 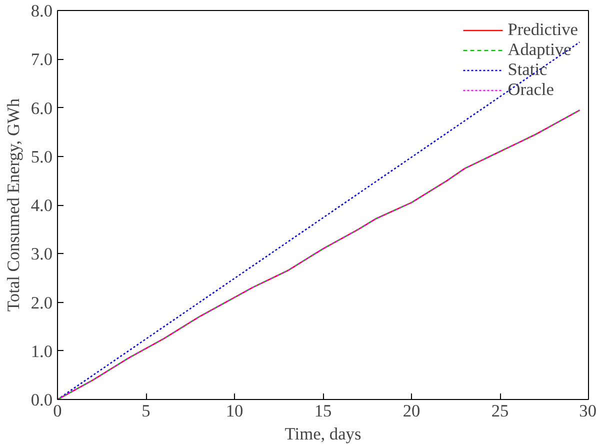 What do you see at coordinates (531, 90) in the screenshot?
I see `legend-label: Oracle` at bounding box center [531, 90].